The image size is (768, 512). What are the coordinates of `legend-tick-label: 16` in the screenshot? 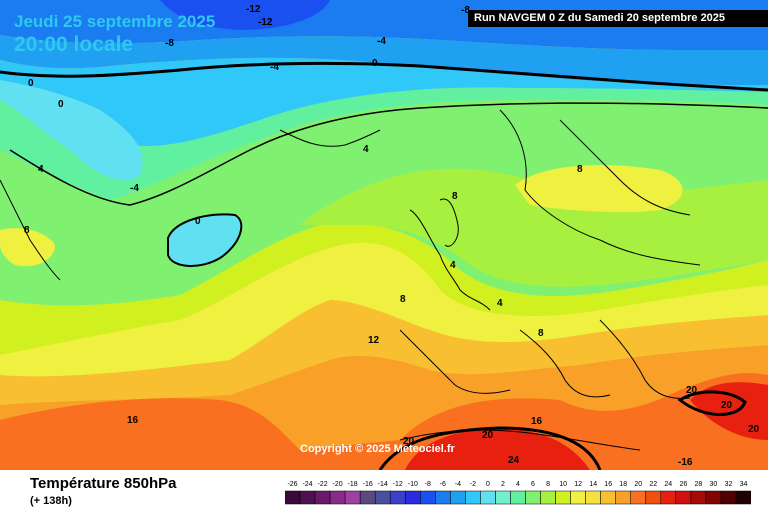 It's located at (608, 484).